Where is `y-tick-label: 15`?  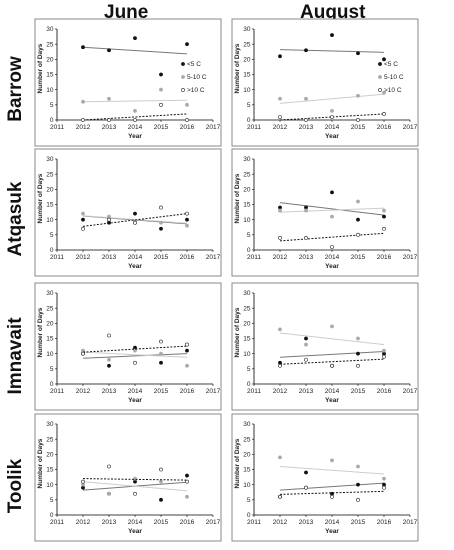 y-tick-label: 15 is located at coordinates (247, 339).